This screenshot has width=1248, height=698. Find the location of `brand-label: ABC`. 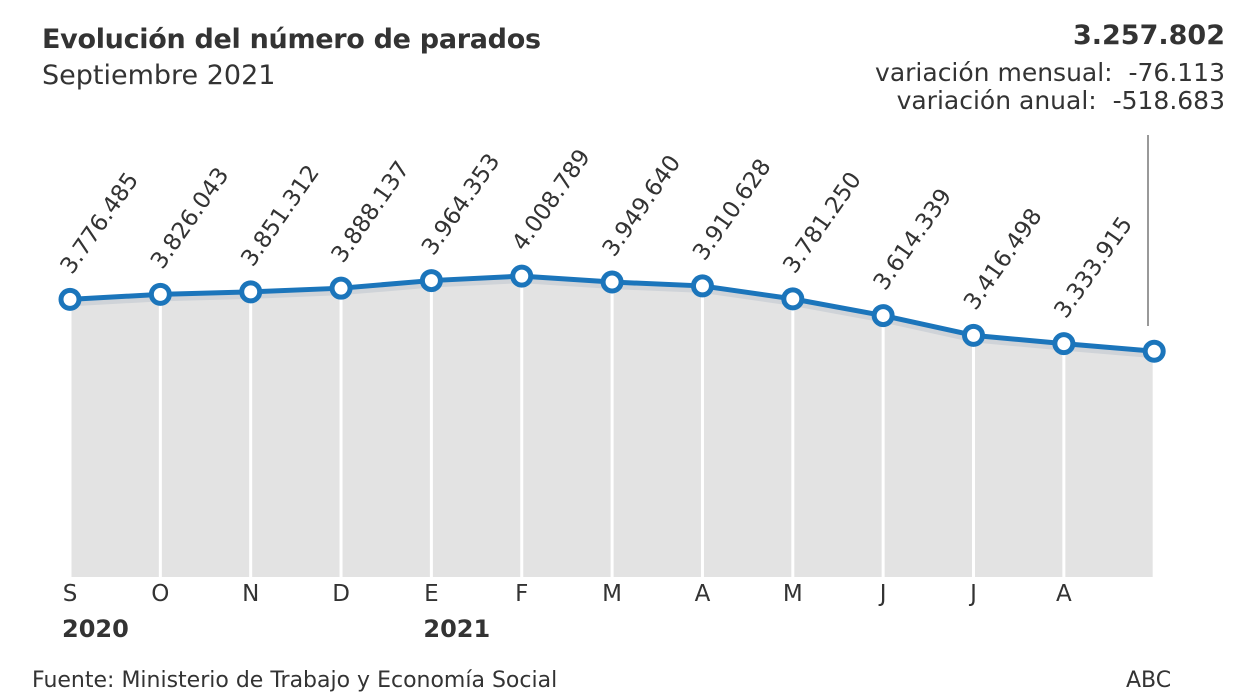

brand-label: ABC is located at coordinates (1149, 680).